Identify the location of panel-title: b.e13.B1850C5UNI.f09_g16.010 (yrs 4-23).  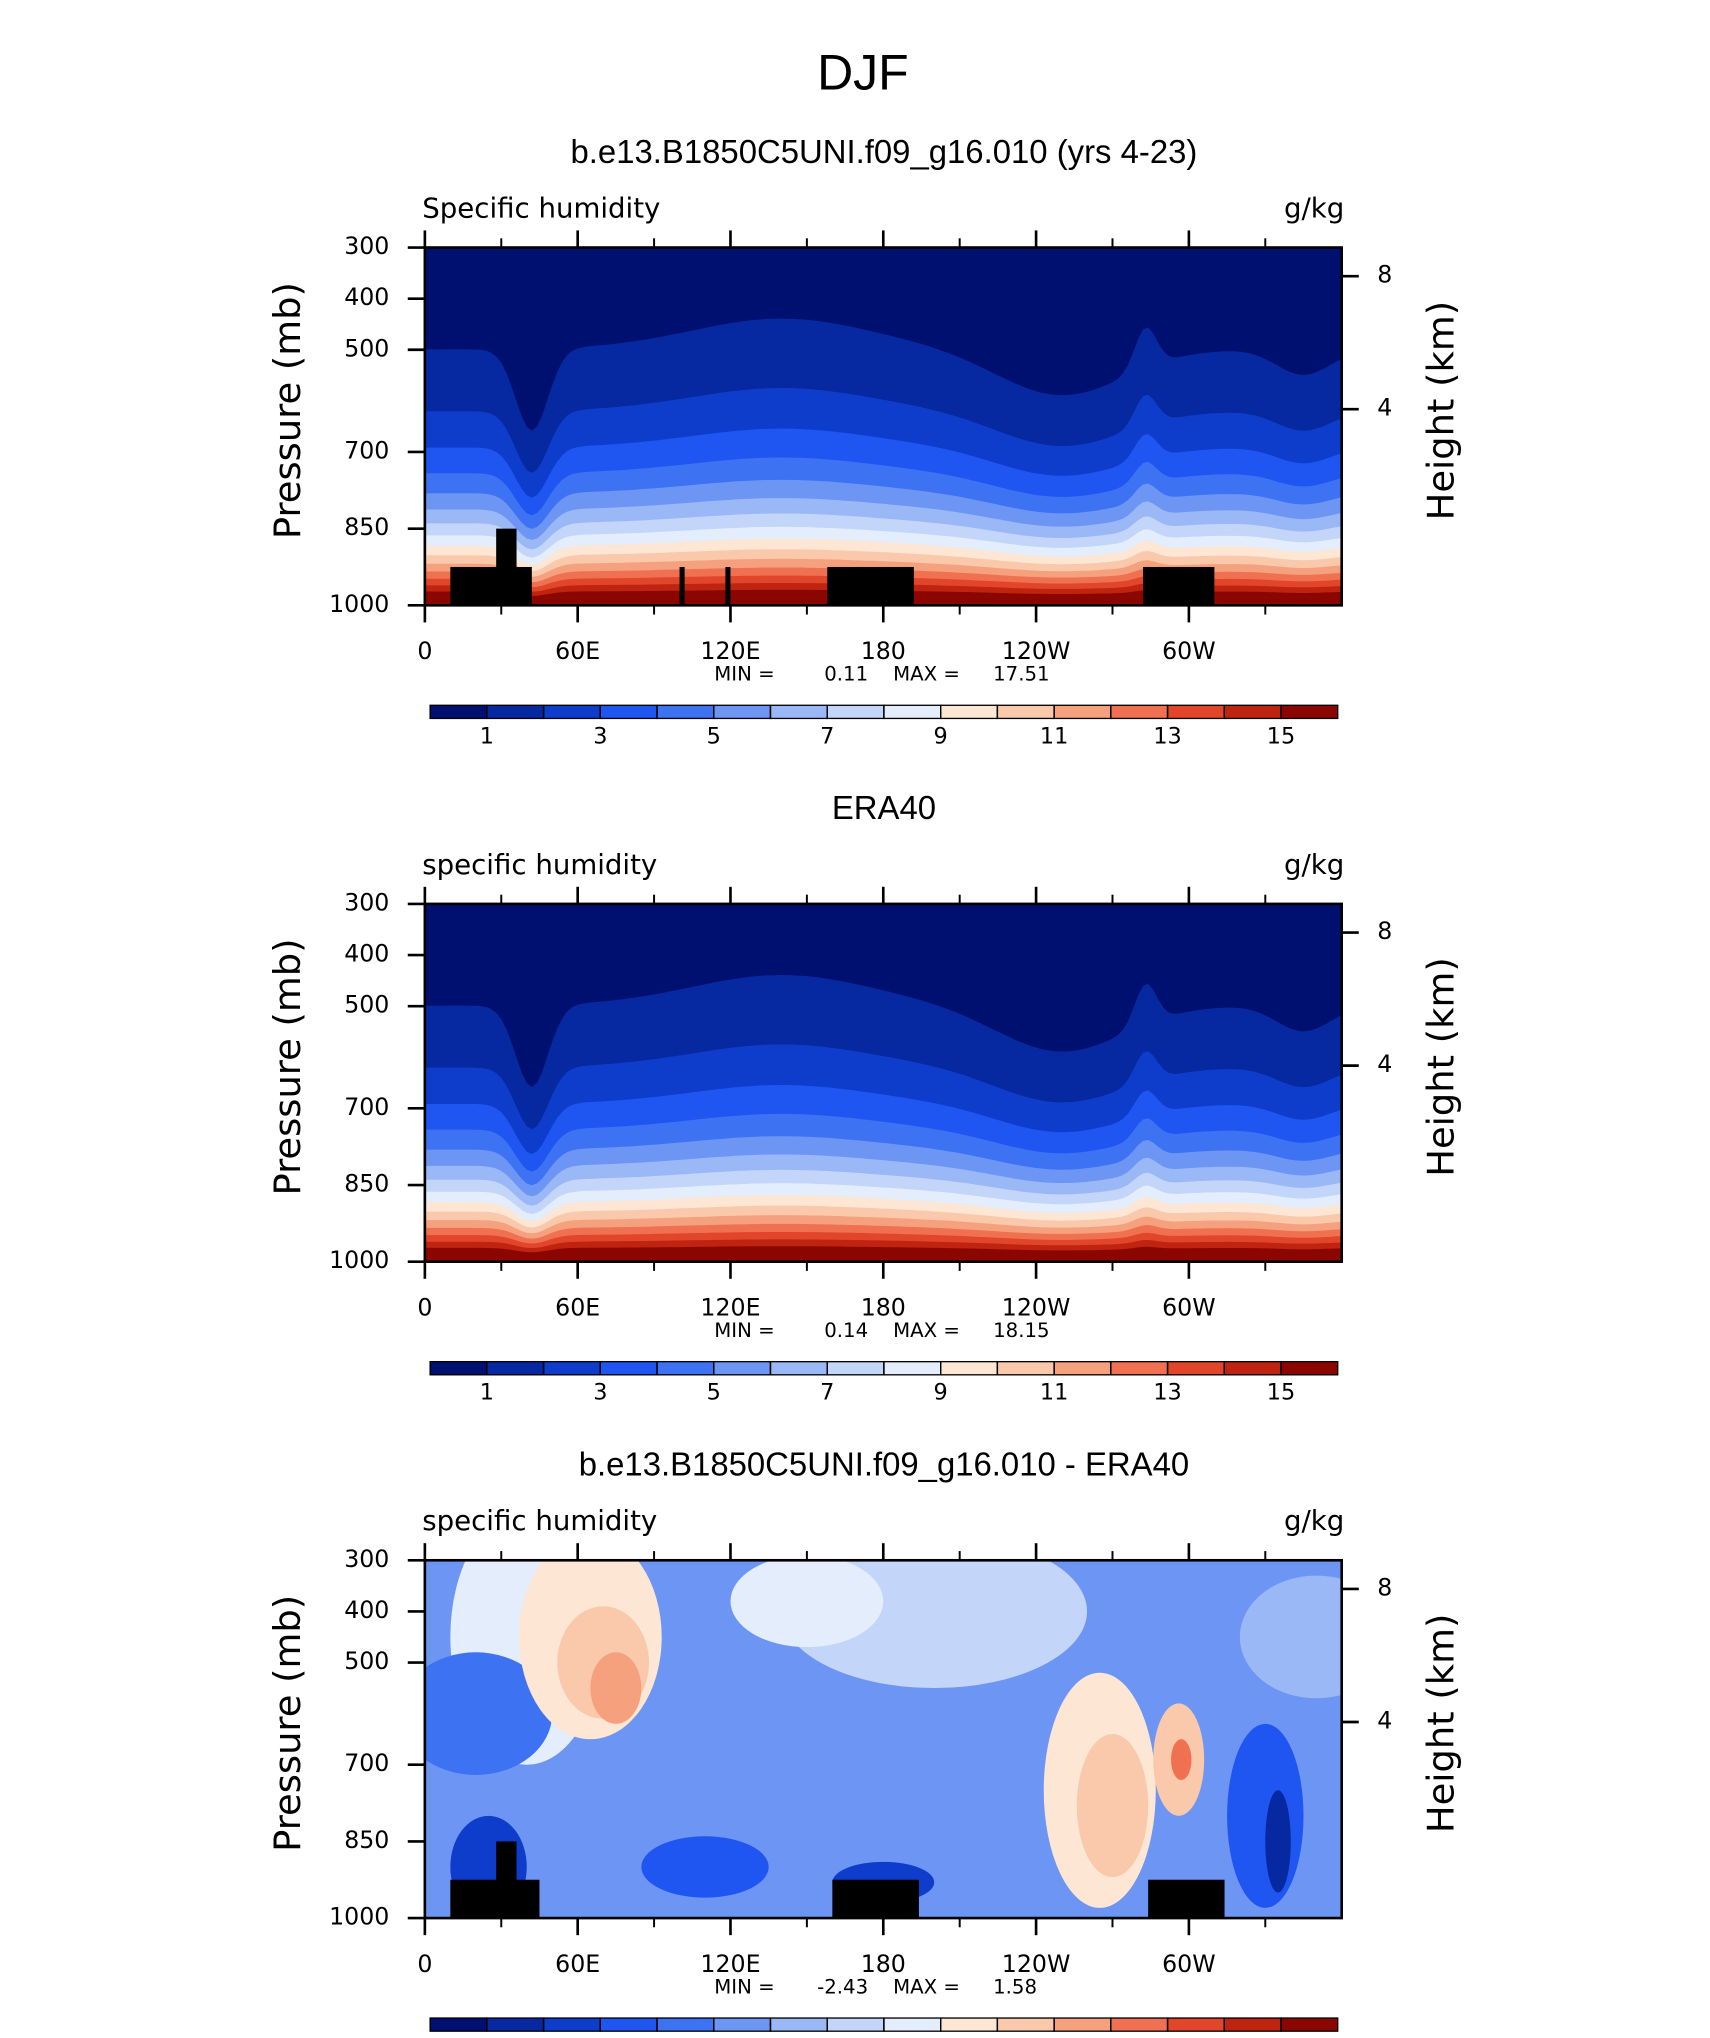
(884, 151).